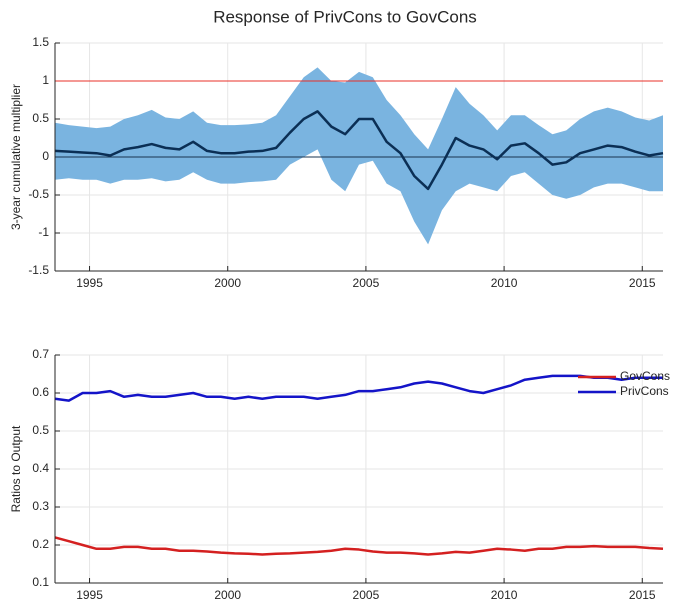 The height and width of the screenshot is (605, 691). What do you see at coordinates (43, 232) in the screenshot?
I see `y-tick-label: -1` at bounding box center [43, 232].